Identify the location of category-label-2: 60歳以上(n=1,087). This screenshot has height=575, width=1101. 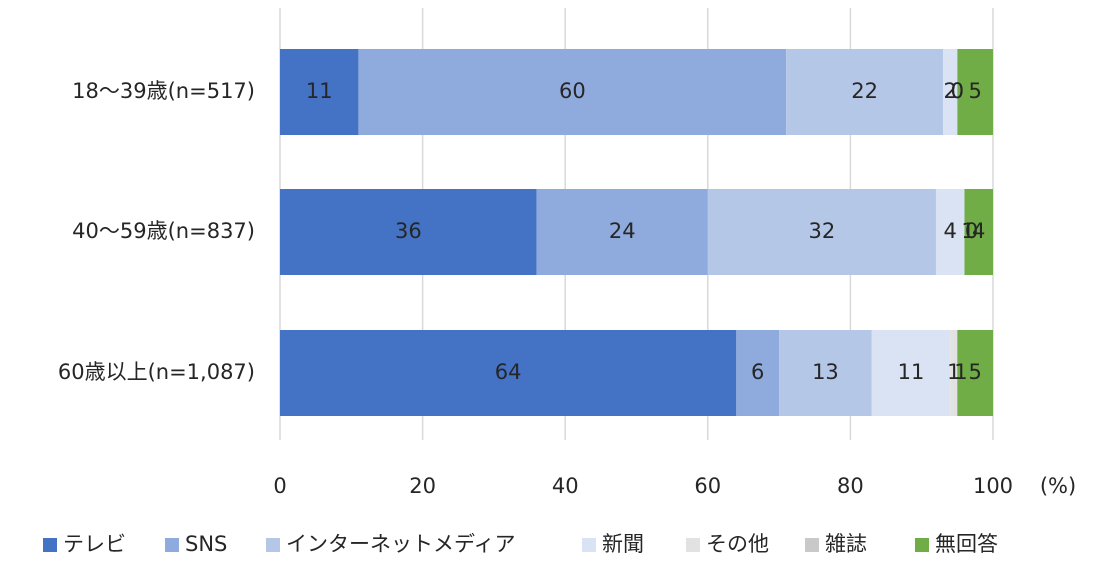
(156, 372).